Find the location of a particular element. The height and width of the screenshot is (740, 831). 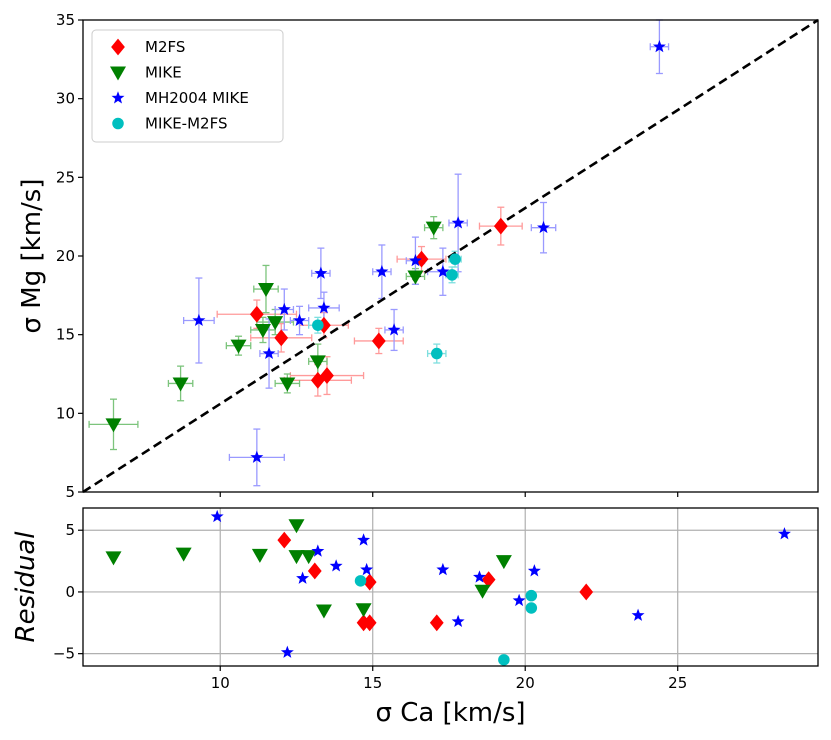

legend: M2FS MIKE MH2004 MIKE MIKE-M2FS is located at coordinates (187, 86).